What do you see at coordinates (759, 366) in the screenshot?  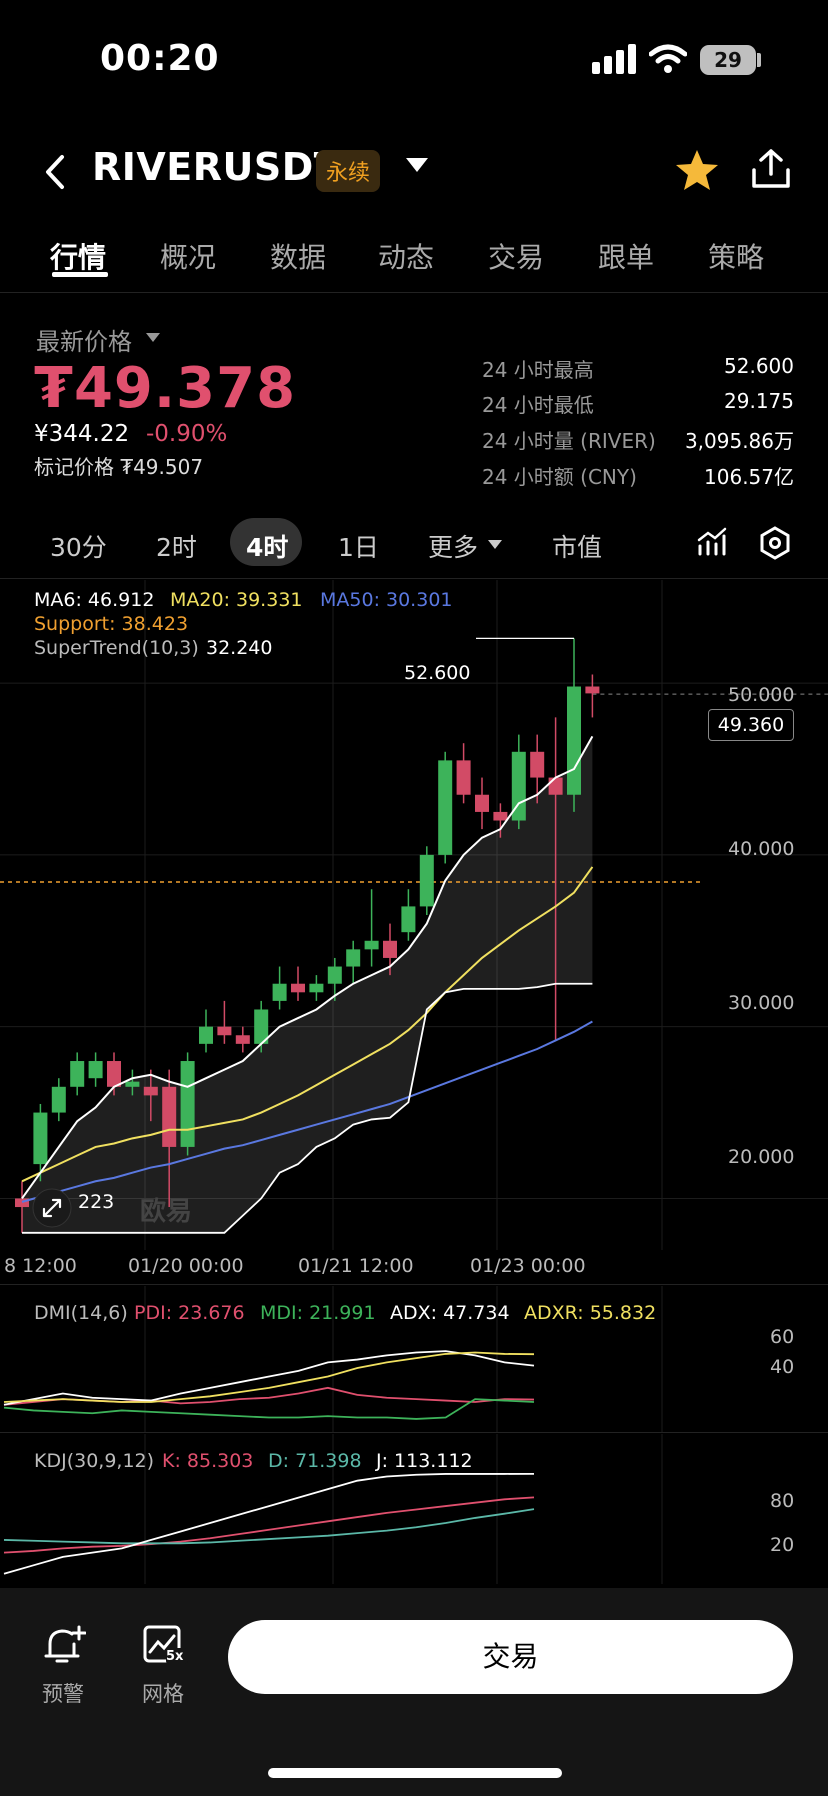 I see `stat-value-high: 52.600` at bounding box center [759, 366].